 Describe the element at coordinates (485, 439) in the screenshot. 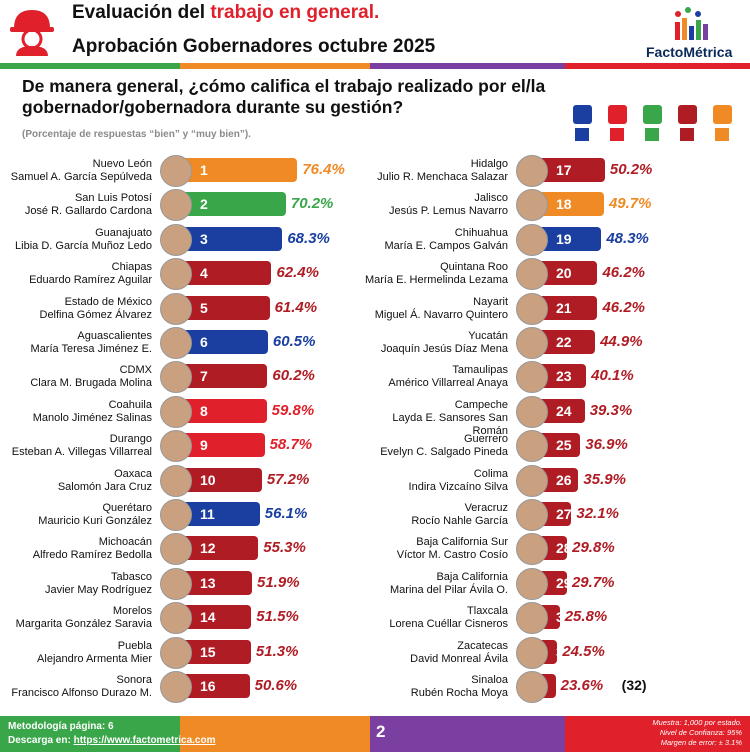

I see `state-label: Guerrero` at that location.